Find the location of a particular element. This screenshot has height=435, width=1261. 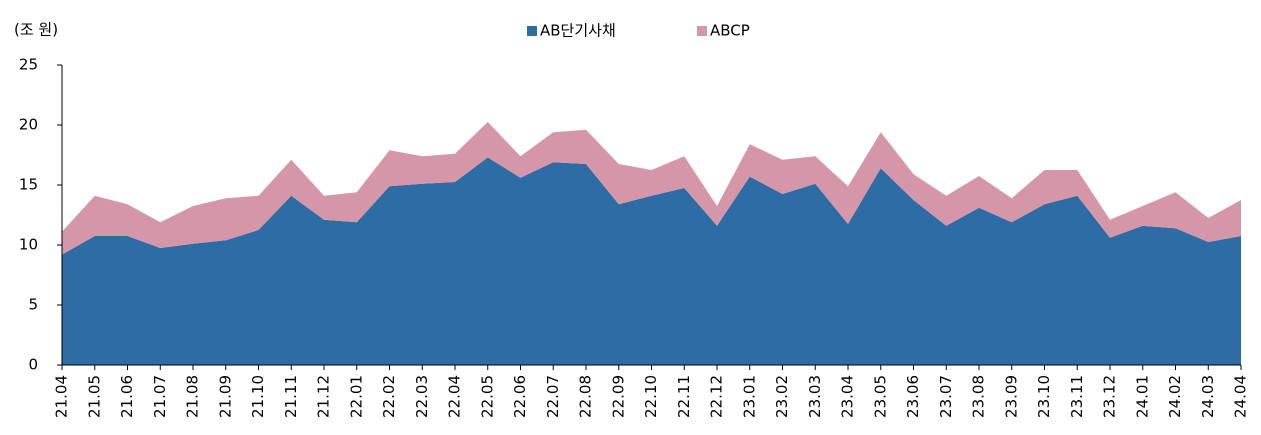

x-tick-label: 23.08 is located at coordinates (979, 396).